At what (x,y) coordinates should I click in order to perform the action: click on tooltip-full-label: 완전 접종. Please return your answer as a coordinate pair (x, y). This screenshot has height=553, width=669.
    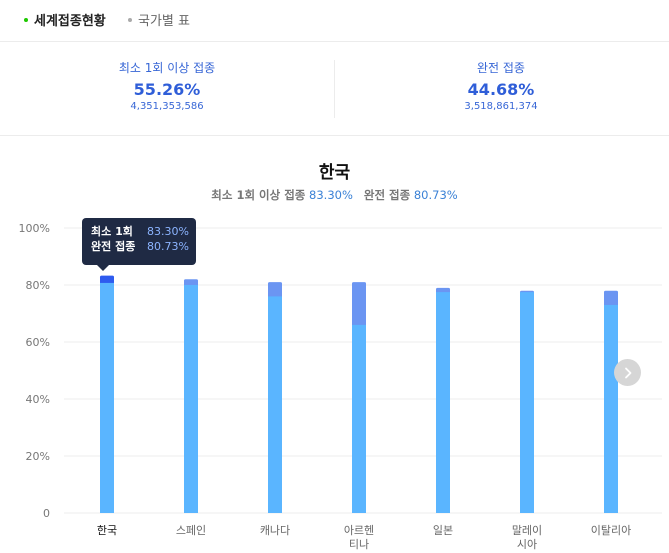
    Looking at the image, I should click on (113, 246).